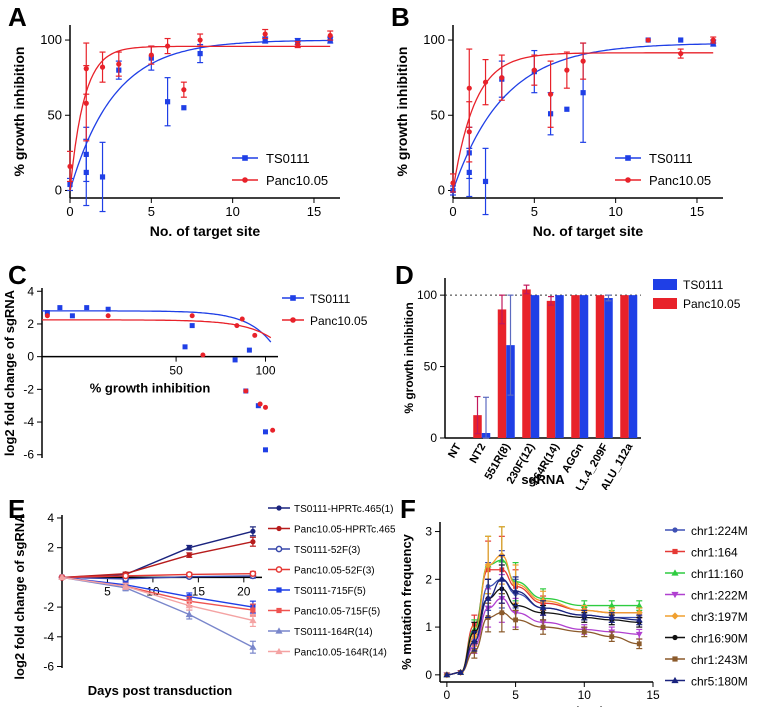  Describe the element at coordinates (107, 591) in the screenshot. I see `x-tick-label: 5` at that location.